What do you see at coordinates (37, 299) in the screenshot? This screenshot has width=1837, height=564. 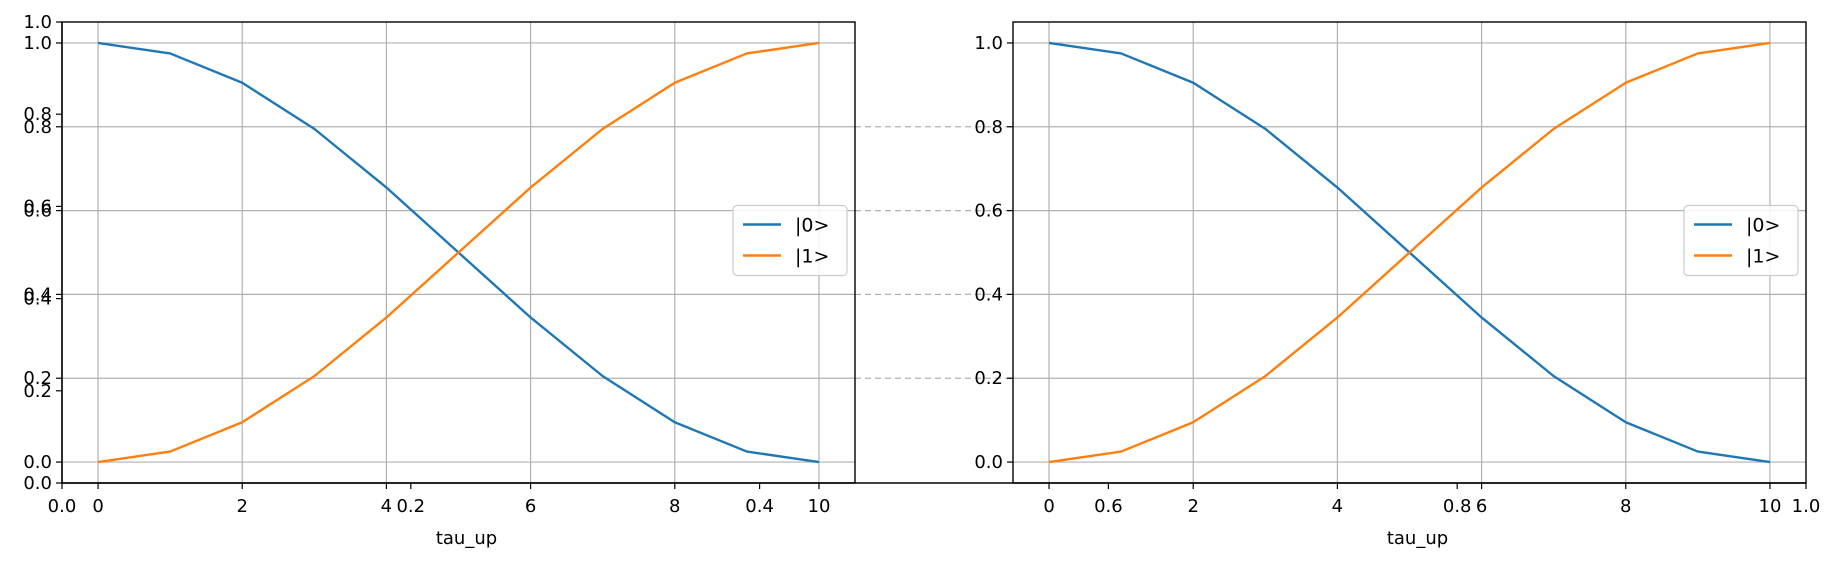 I see `overlay-y-tick-label: 0.4` at bounding box center [37, 299].